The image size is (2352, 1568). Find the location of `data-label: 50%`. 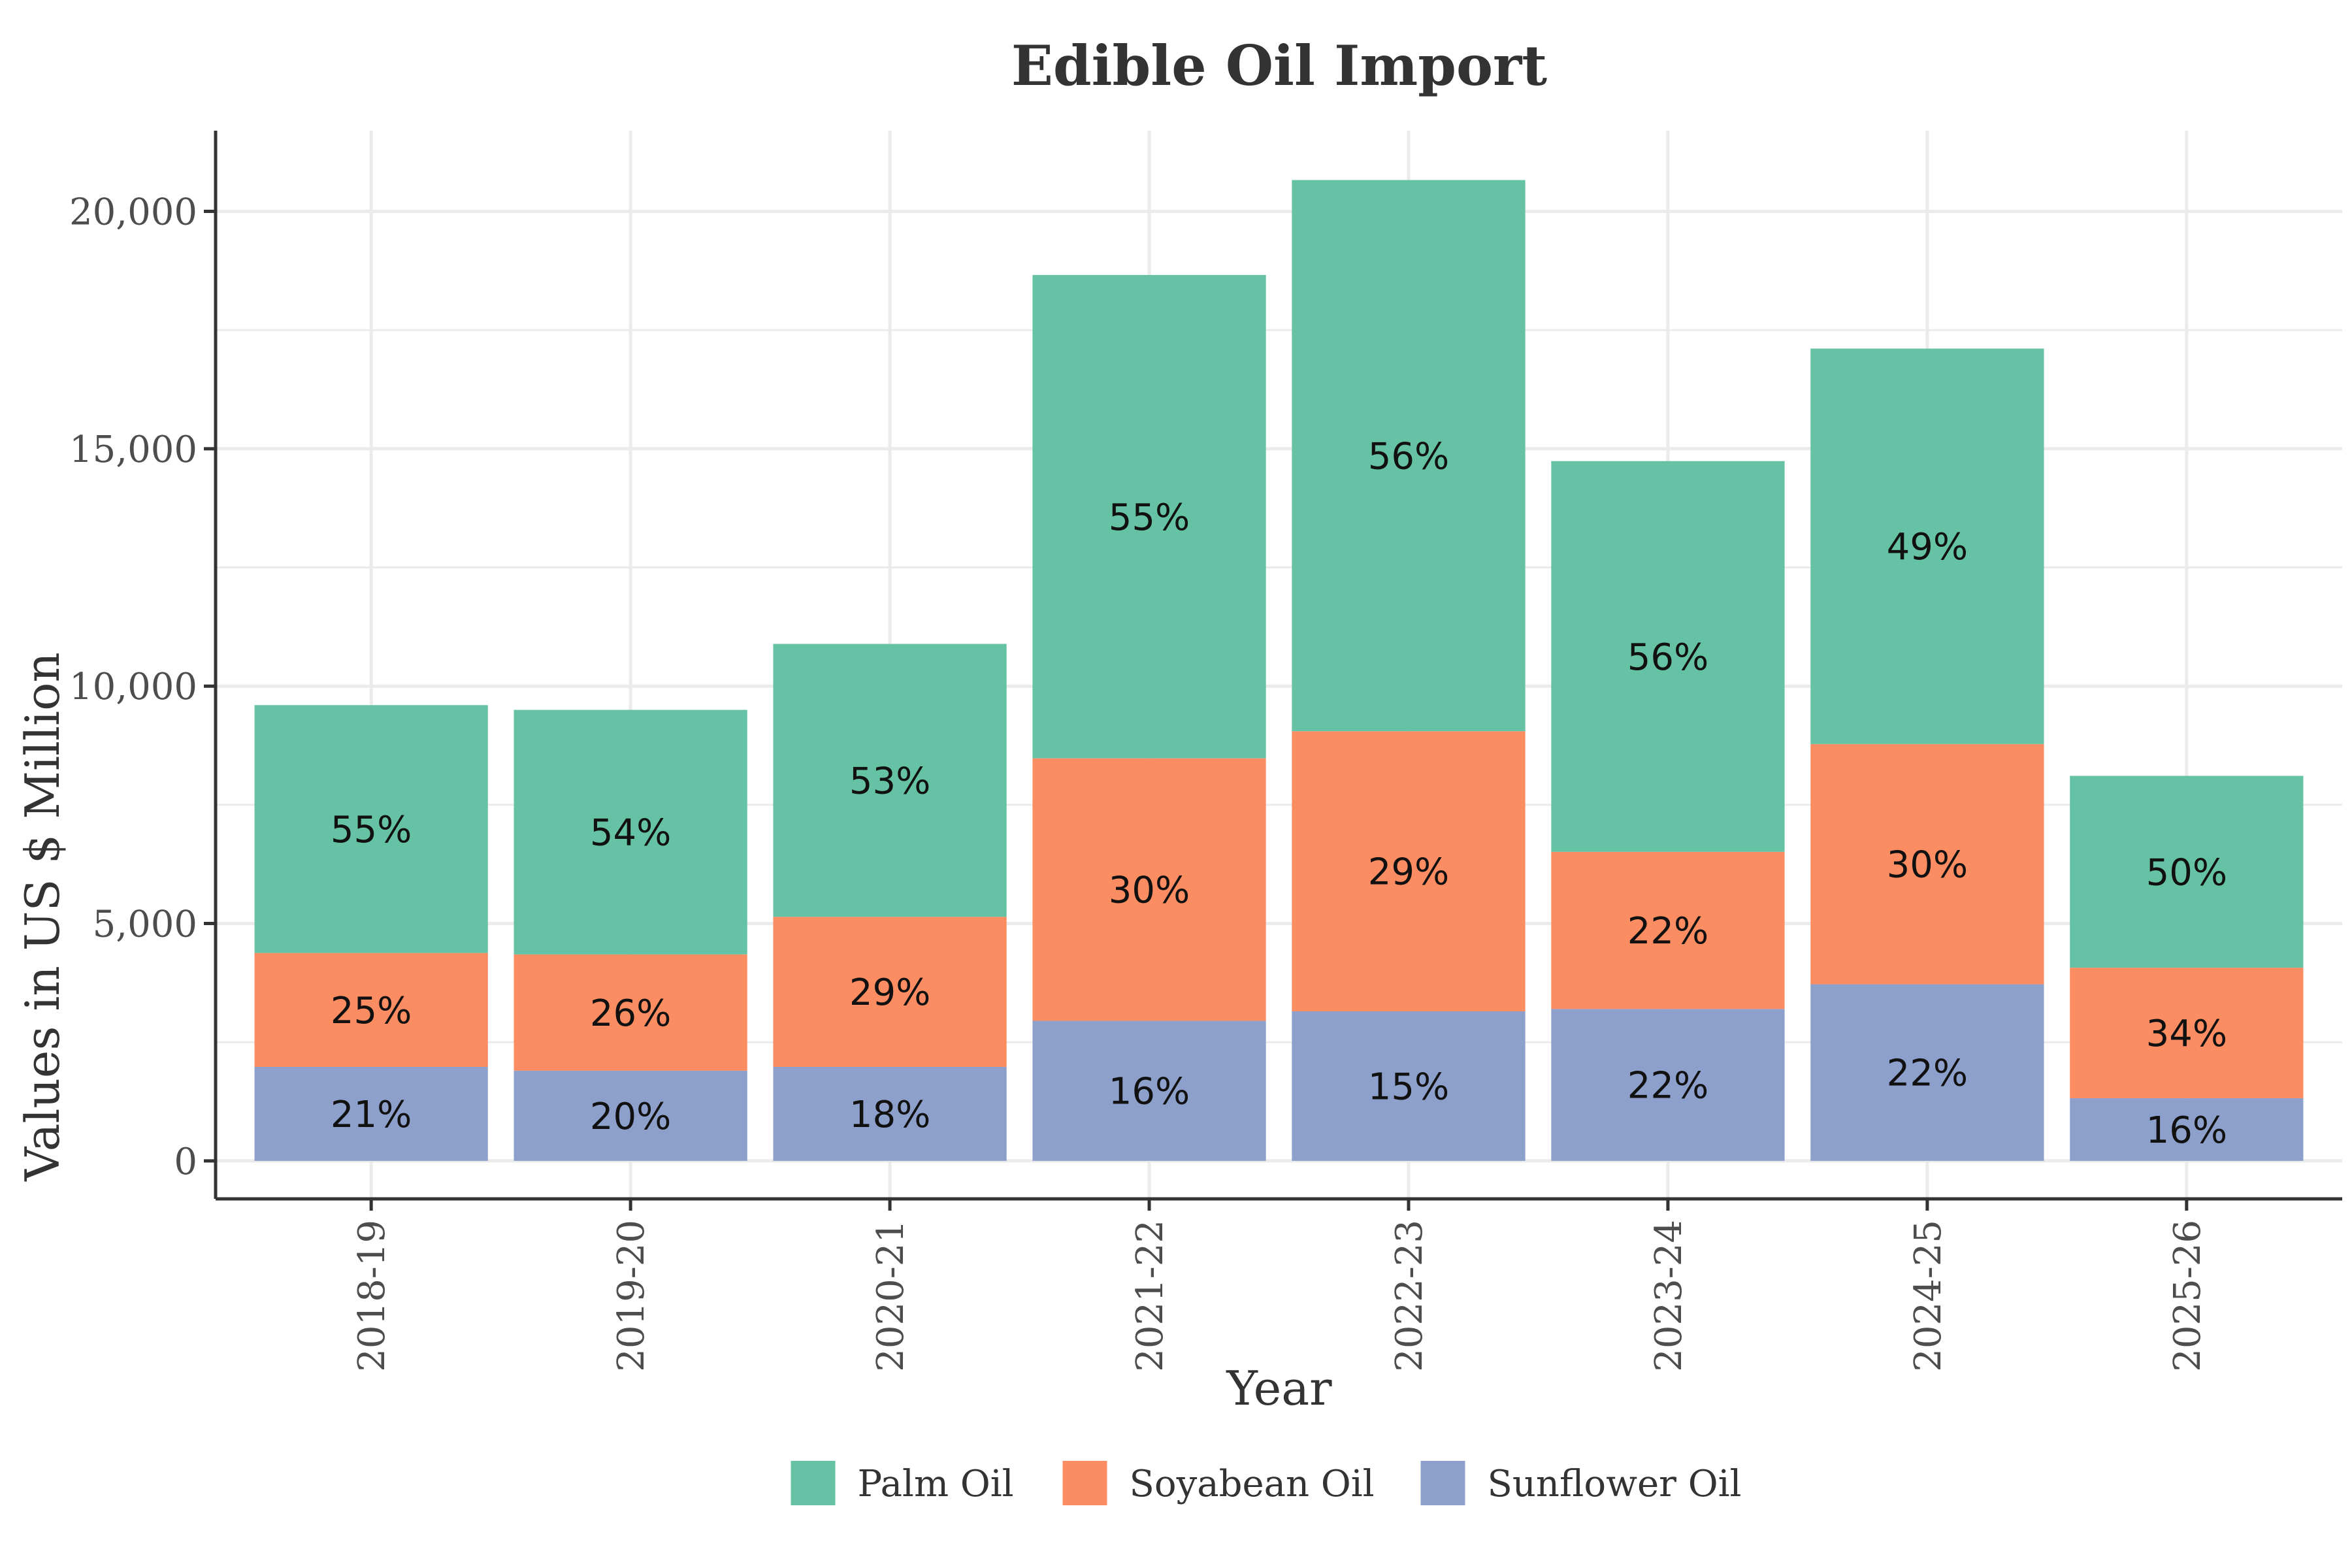

data-label: 50% is located at coordinates (2186, 872).